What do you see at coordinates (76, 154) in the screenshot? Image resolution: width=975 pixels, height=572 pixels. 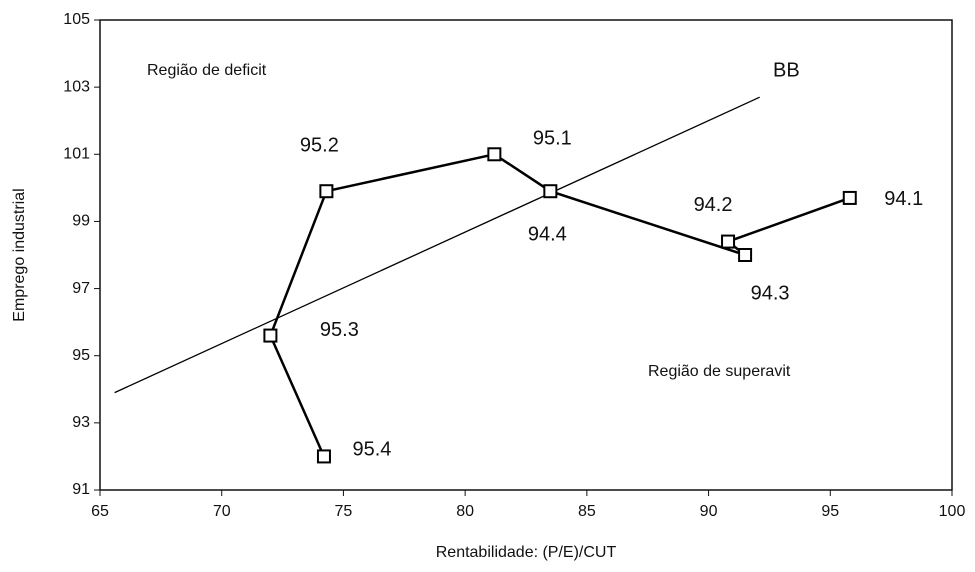 I see `y-tick-label: 101` at bounding box center [76, 154].